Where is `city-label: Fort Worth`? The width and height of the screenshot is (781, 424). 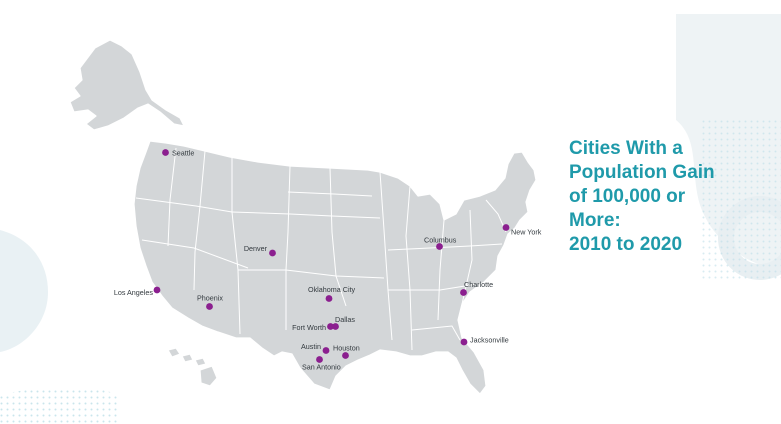 city-label: Fort Worth is located at coordinates (309, 327).